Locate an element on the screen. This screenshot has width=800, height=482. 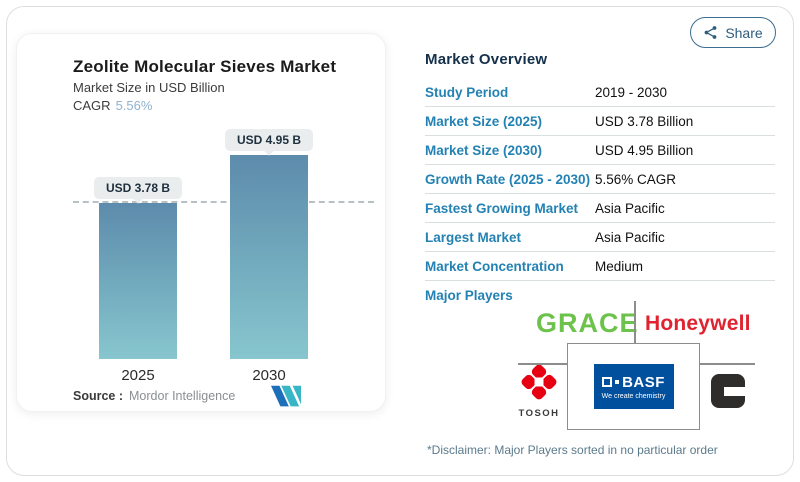
basf-logo: BASF We create chemistry is located at coordinates (633, 386).